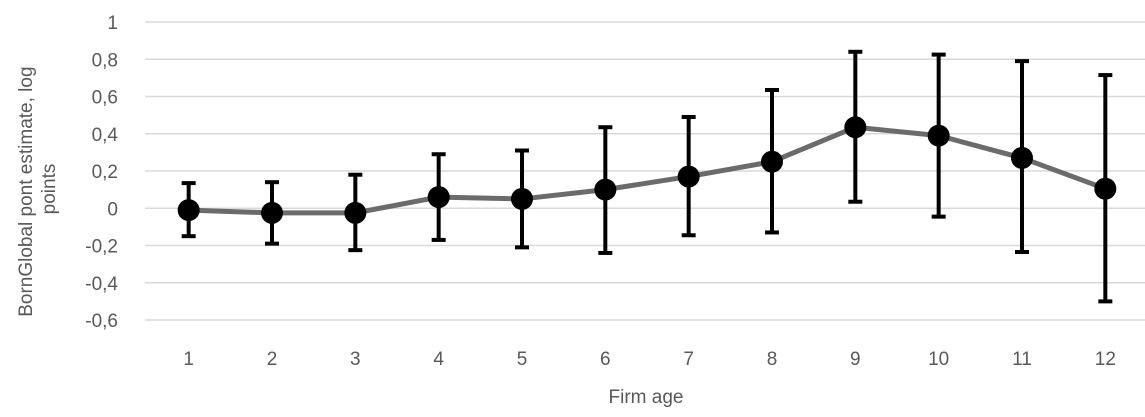 The height and width of the screenshot is (417, 1145). I want to click on x-tick-labels: 1 2 3 4 5 6 7 8 9 10 11 12, so click(649, 359).